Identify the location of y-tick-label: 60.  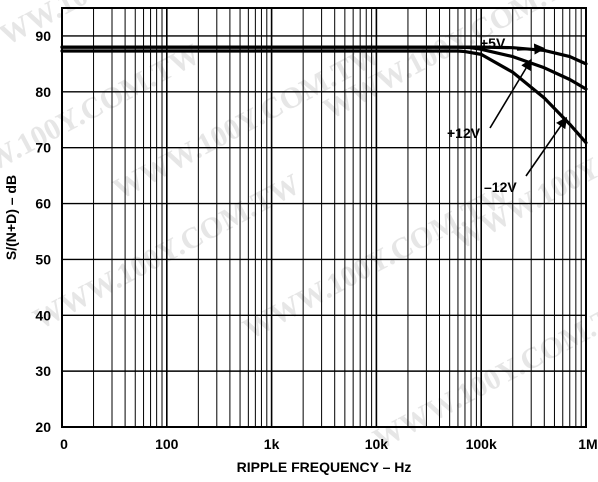
(43, 204).